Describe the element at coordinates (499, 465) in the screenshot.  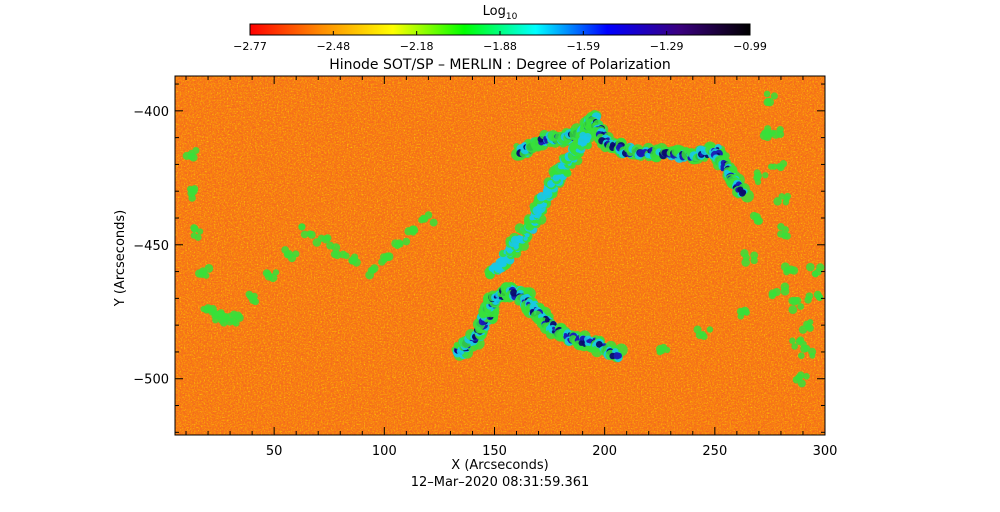
I see `x-axis-label: X (Arcseconds)` at that location.